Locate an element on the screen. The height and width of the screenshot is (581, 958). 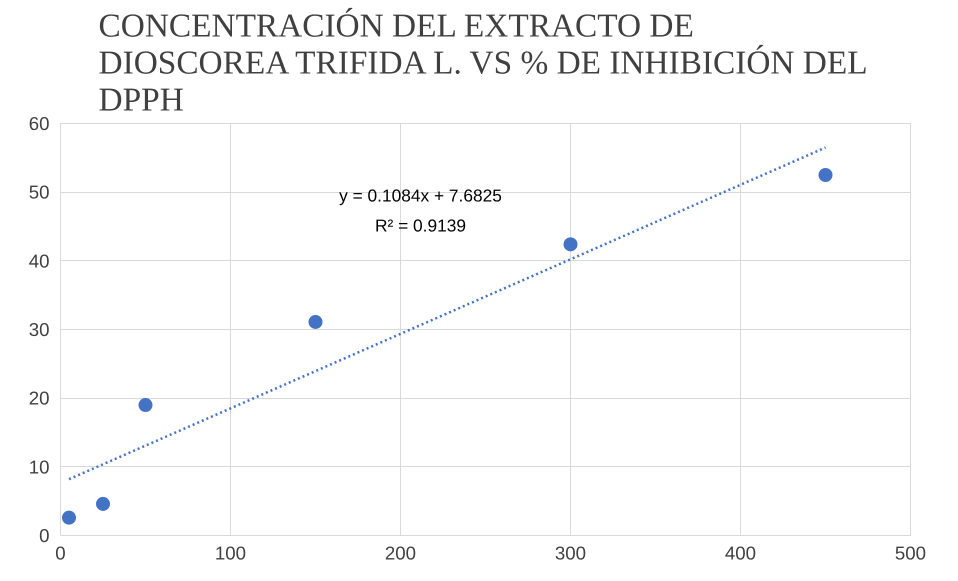
annotation: R² = 0.9139 is located at coordinates (420, 226).